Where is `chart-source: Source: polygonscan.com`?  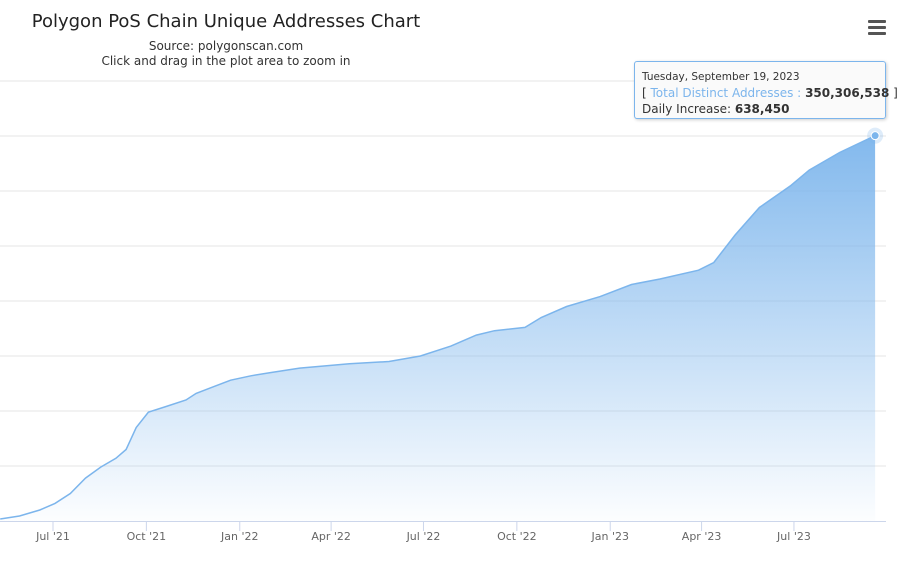 chart-source: Source: polygonscan.com is located at coordinates (226, 46).